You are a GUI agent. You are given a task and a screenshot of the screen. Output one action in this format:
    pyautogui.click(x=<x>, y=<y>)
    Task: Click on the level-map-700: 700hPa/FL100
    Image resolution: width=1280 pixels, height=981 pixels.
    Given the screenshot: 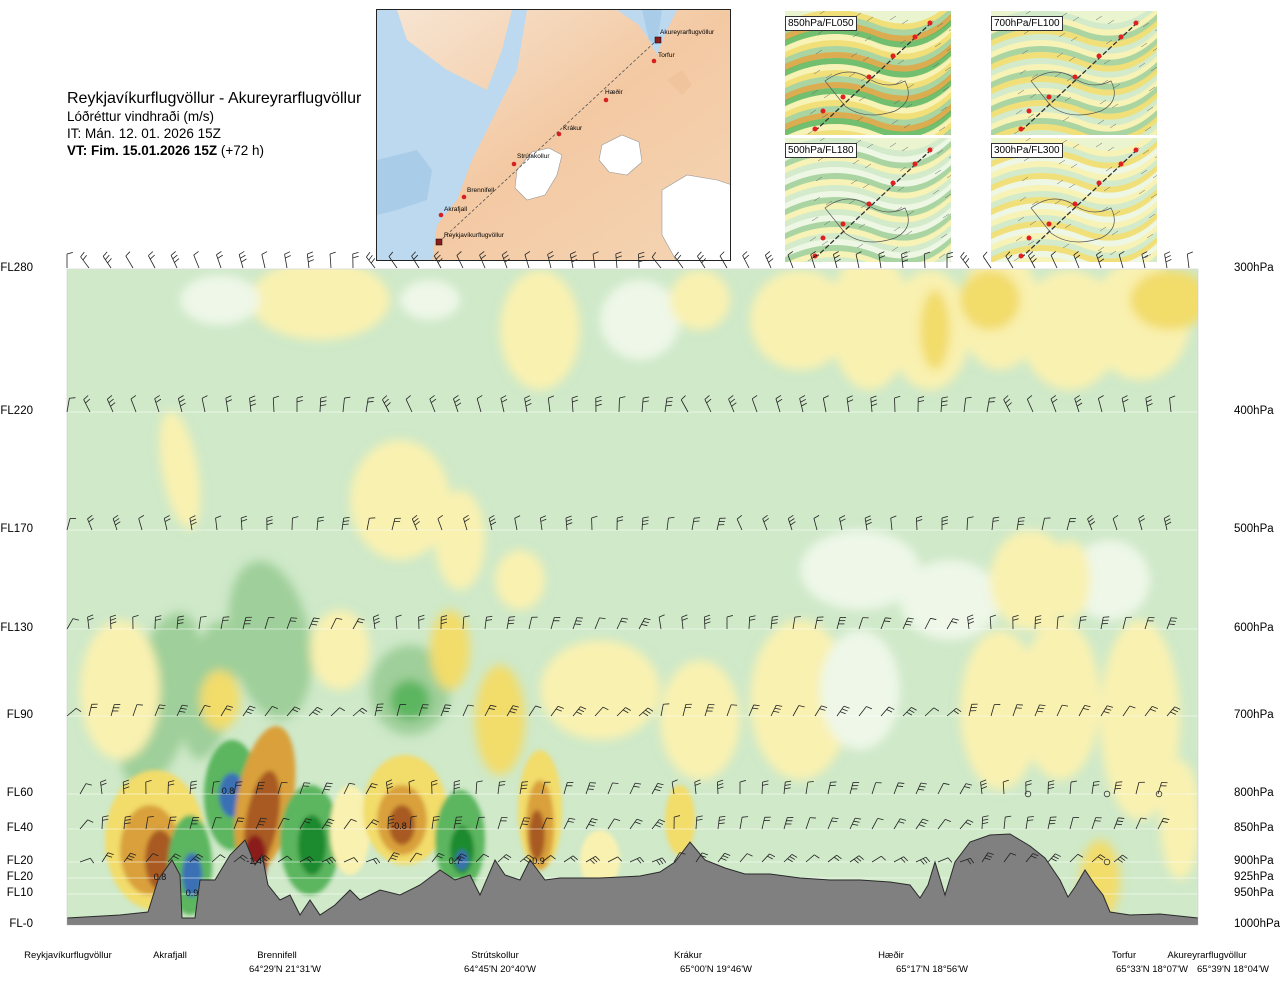 What is the action you would take?
    pyautogui.click(x=1074, y=73)
    